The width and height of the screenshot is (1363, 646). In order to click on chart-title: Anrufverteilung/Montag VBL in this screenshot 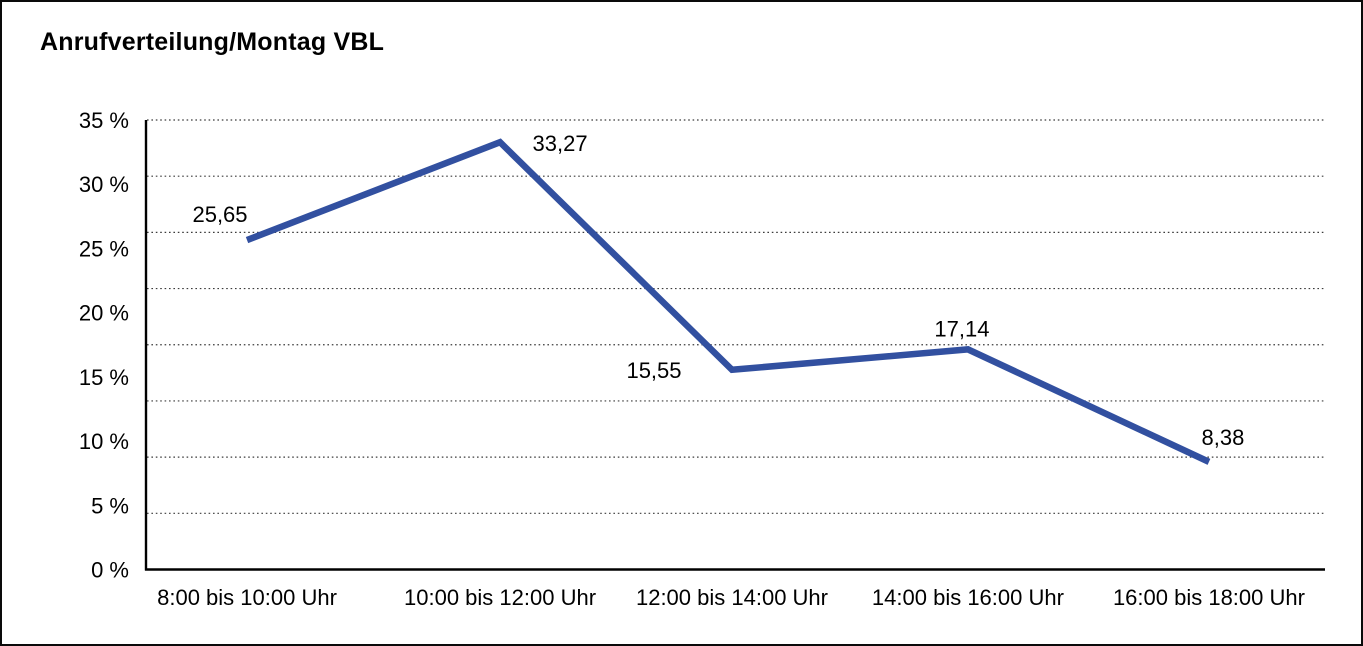, I will do `click(212, 42)`.